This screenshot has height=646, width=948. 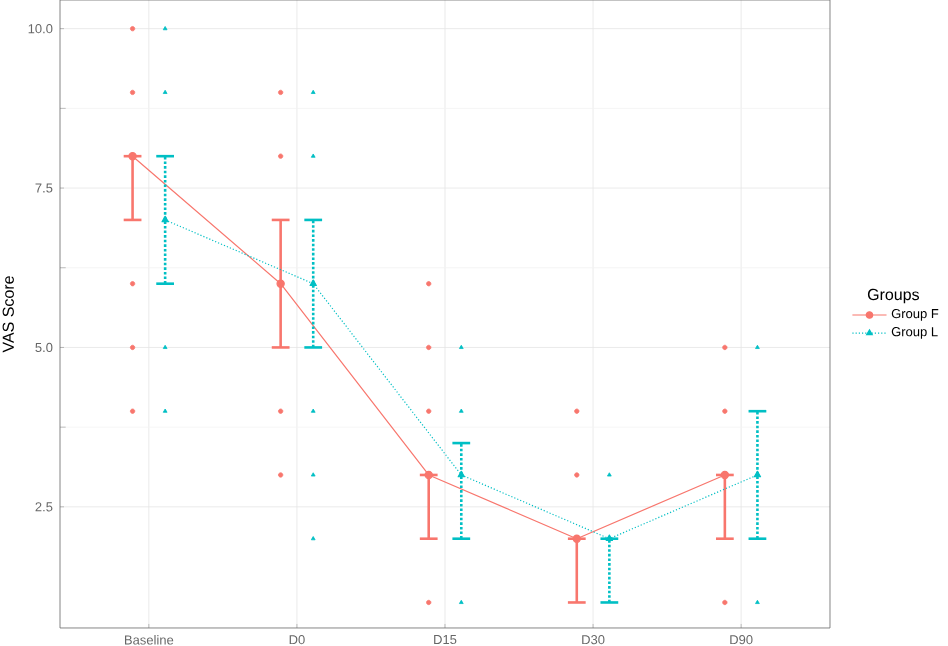 What do you see at coordinates (893, 296) in the screenshot?
I see `legend-title: Groups` at bounding box center [893, 296].